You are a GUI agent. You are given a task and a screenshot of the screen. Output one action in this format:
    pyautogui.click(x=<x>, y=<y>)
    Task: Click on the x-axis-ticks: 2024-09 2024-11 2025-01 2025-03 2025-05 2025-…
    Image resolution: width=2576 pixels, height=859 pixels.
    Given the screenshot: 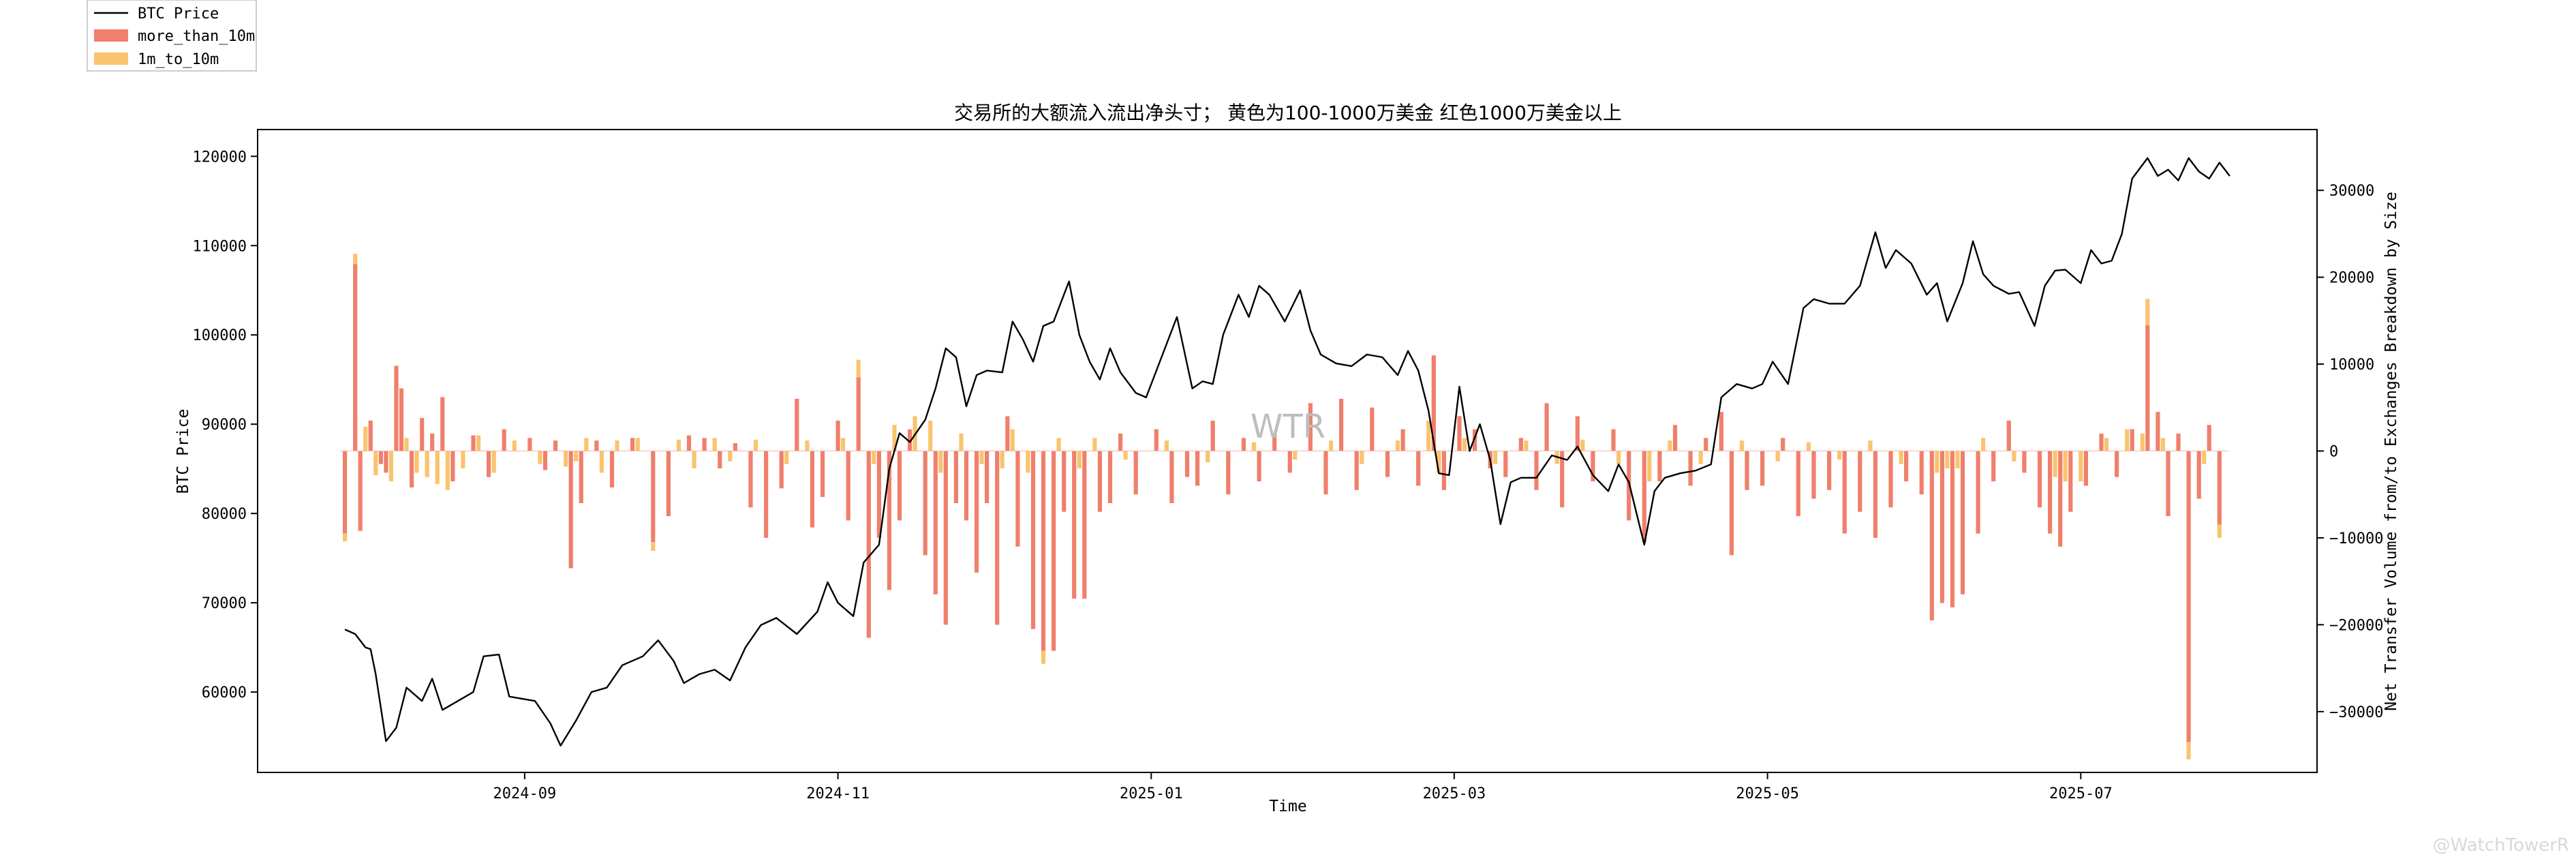 What is the action you would take?
    pyautogui.click(x=1303, y=787)
    